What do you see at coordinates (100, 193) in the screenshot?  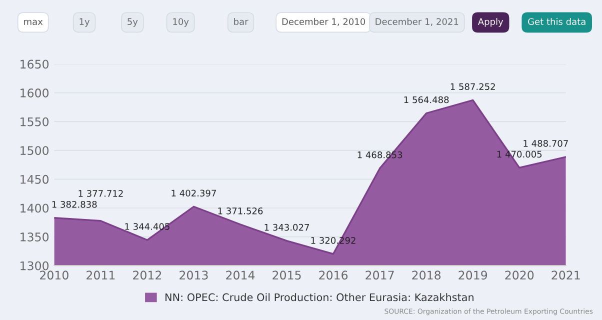 I see `data-label: 1 377.712` at bounding box center [100, 193].